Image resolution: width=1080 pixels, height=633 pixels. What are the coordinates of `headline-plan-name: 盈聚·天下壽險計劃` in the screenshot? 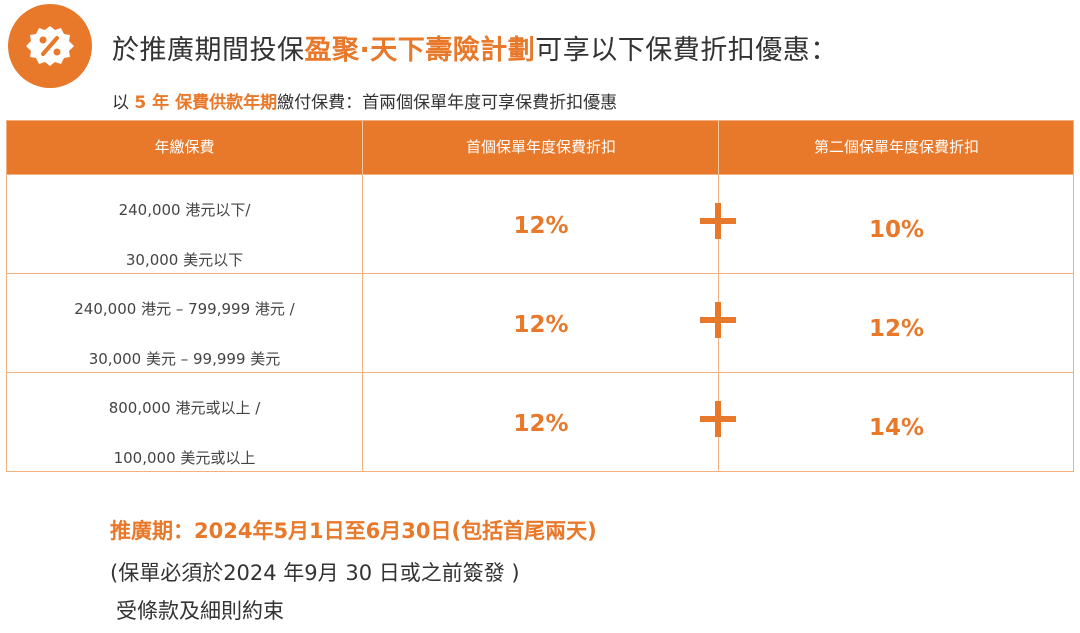 It's located at (420, 50).